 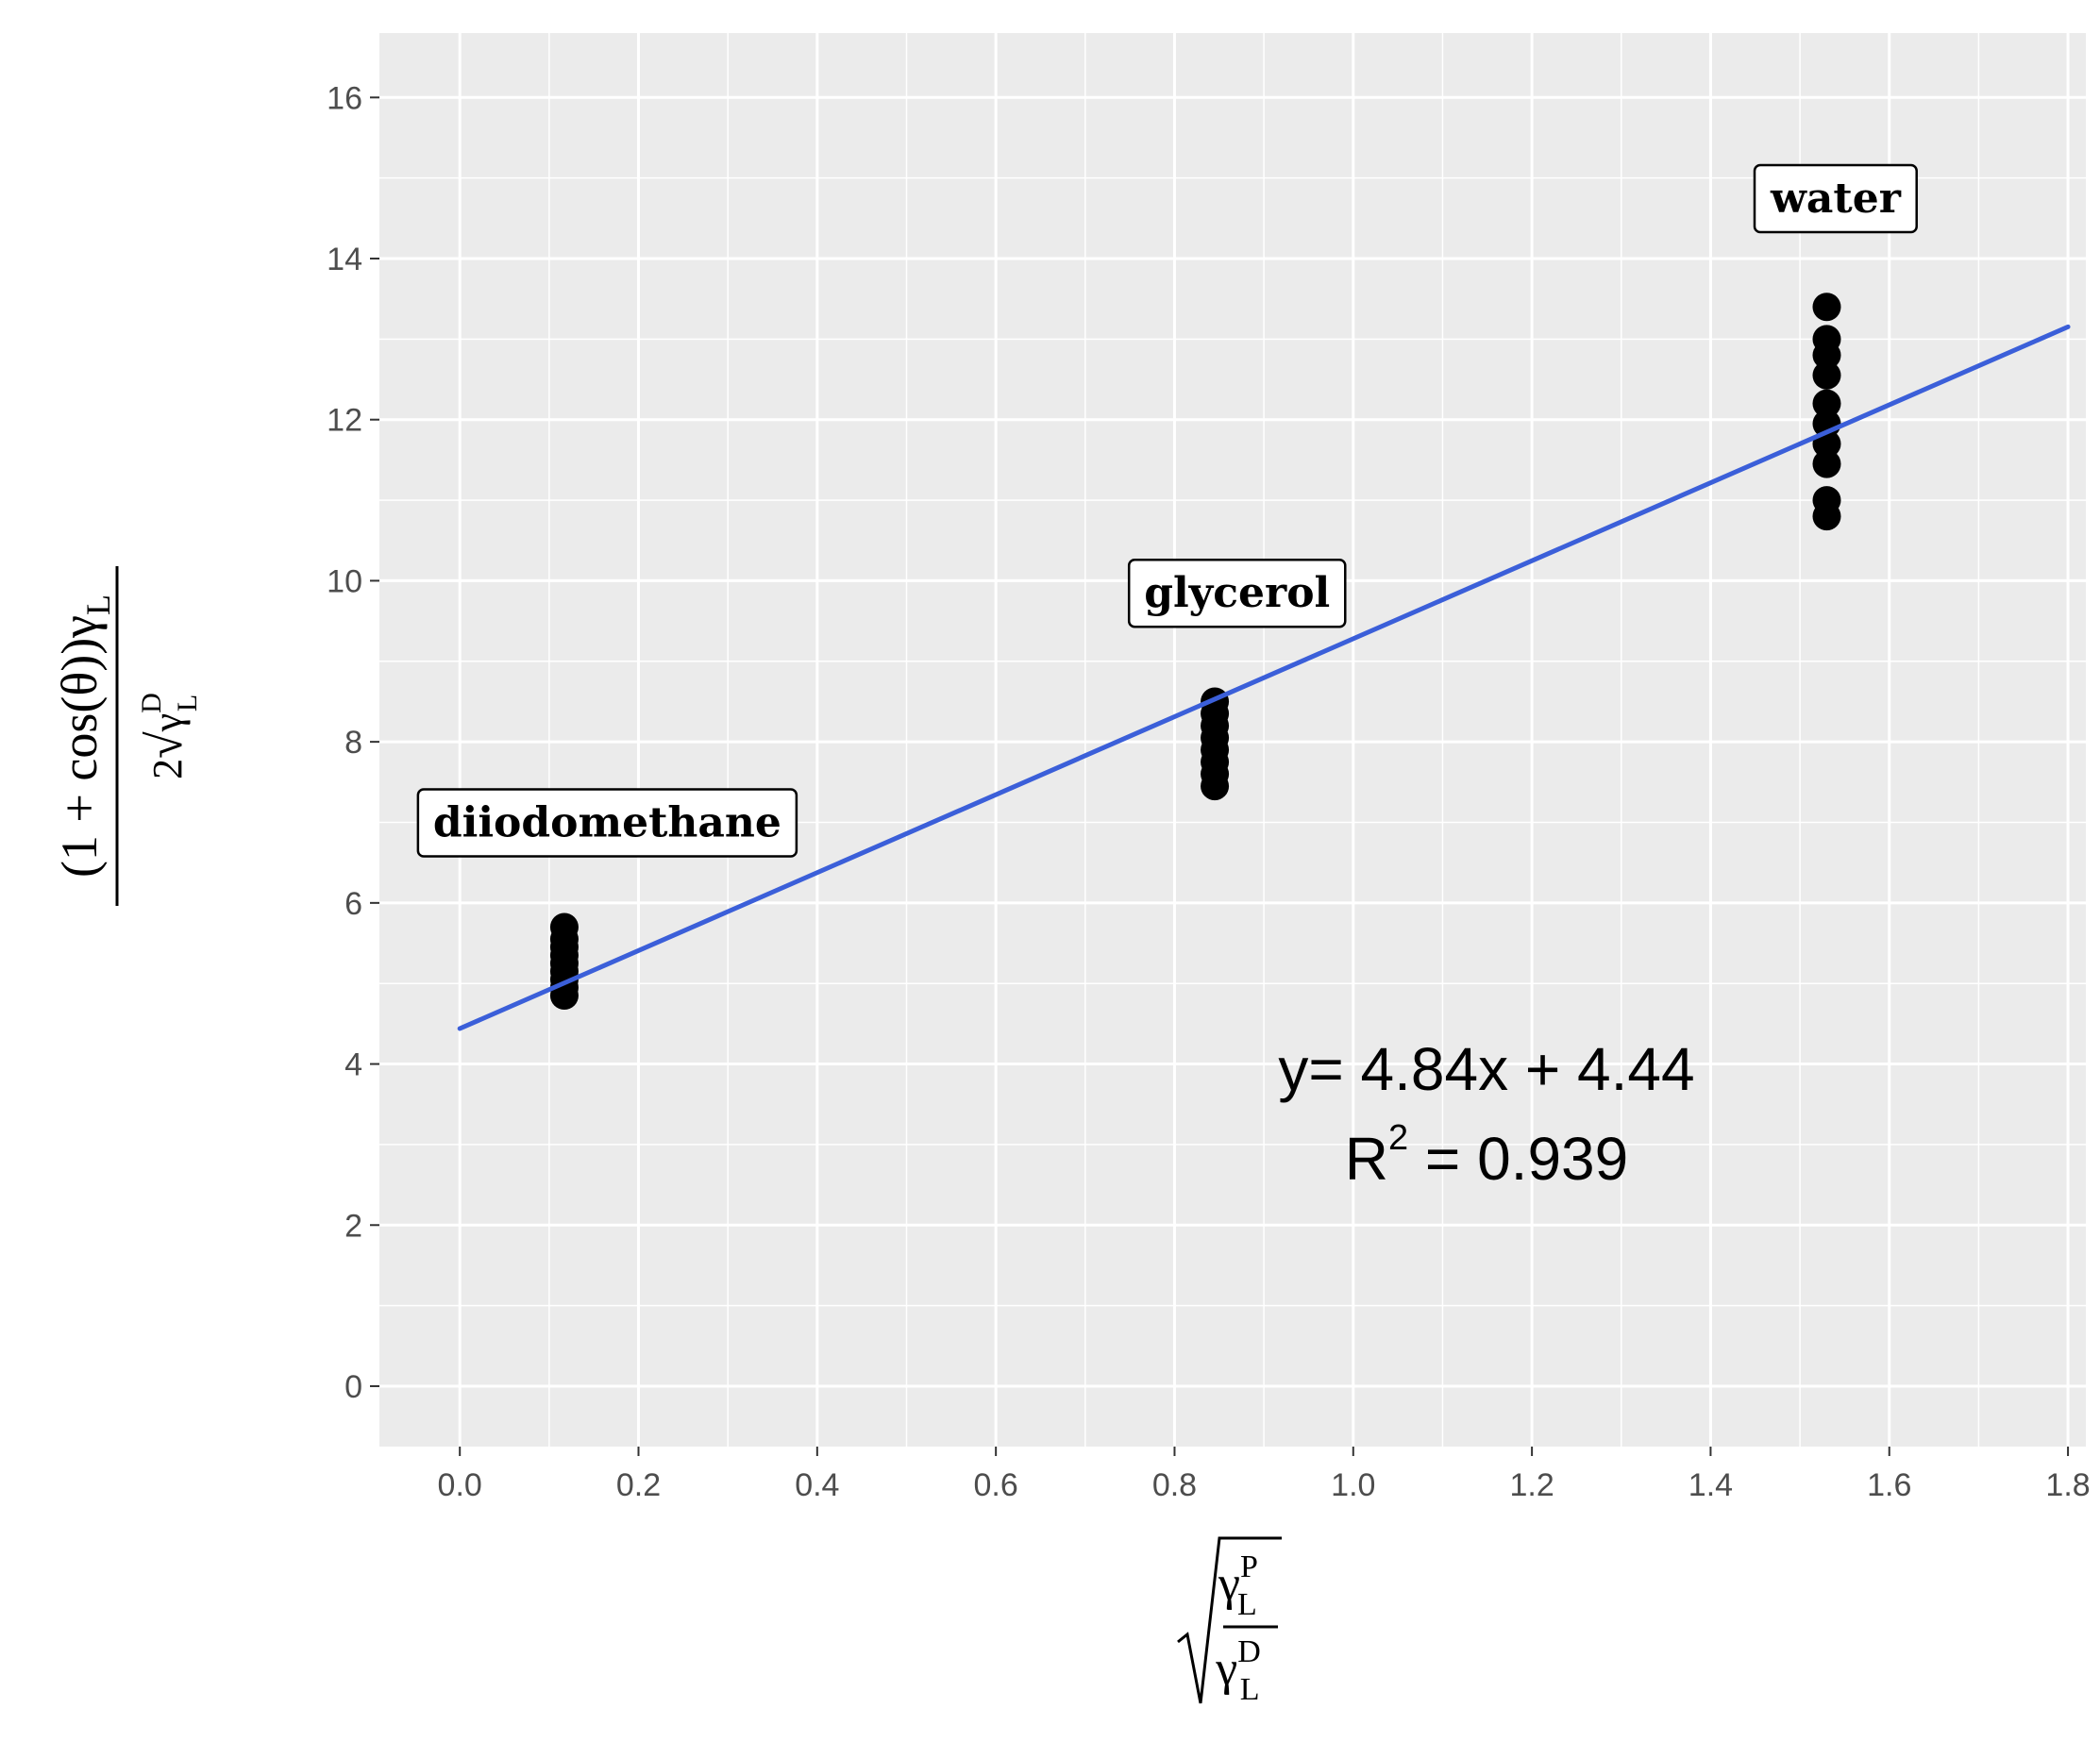 I want to click on x-tick-label: 1.4, so click(x=1710, y=1485).